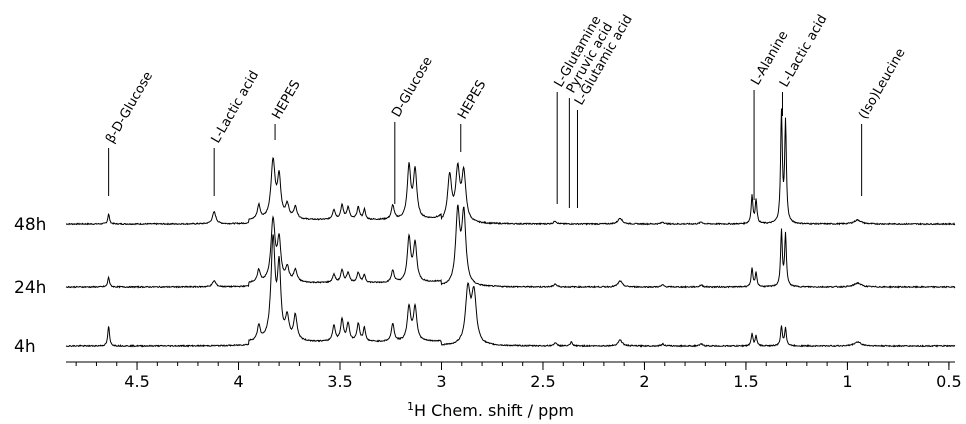 This screenshot has height=424, width=966. I want to click on row-labels: 48h 24h 4h, so click(30, 286).